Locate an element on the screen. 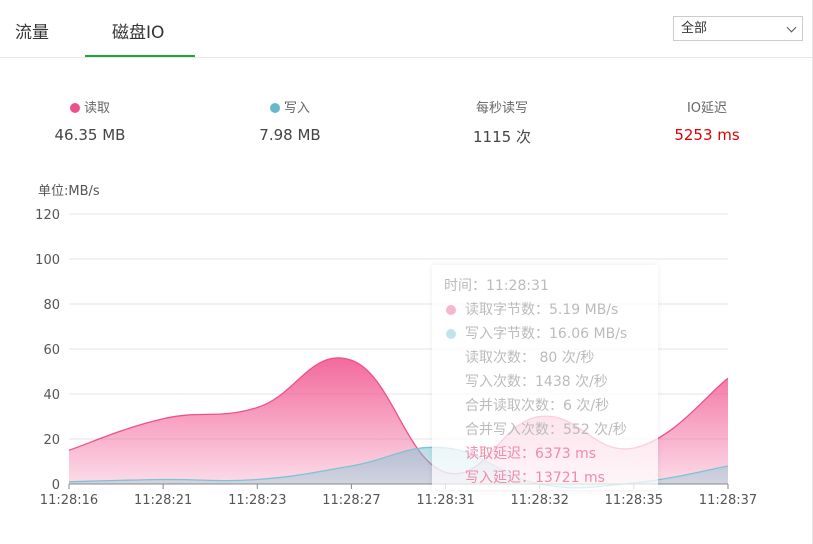 The width and height of the screenshot is (813, 544). tooltip-text: 读取次数： 80 次/秒 is located at coordinates (530, 358).